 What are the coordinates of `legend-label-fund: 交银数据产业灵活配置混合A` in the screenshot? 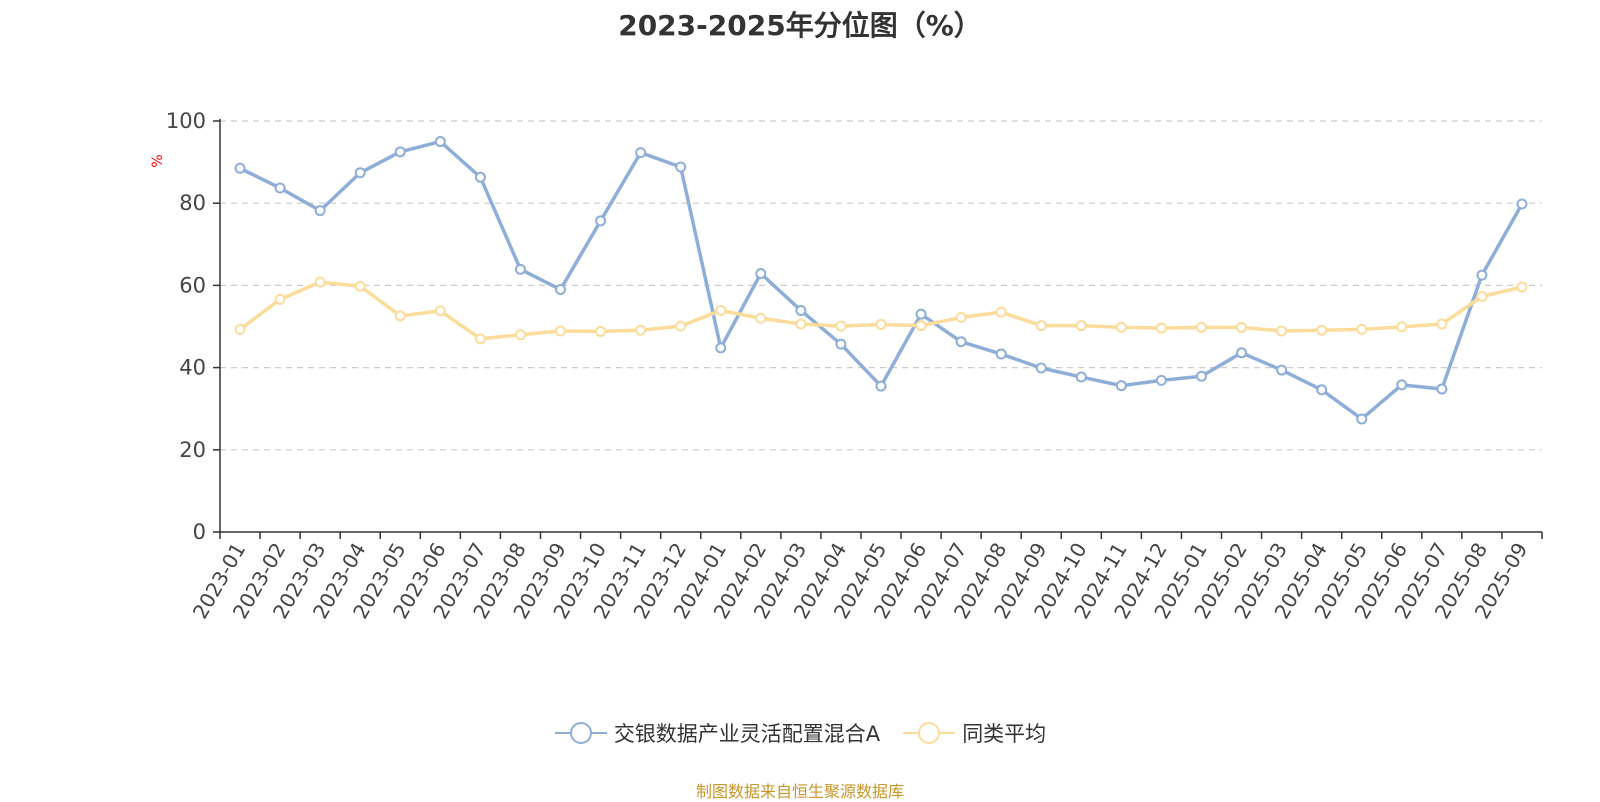 It's located at (747, 734).